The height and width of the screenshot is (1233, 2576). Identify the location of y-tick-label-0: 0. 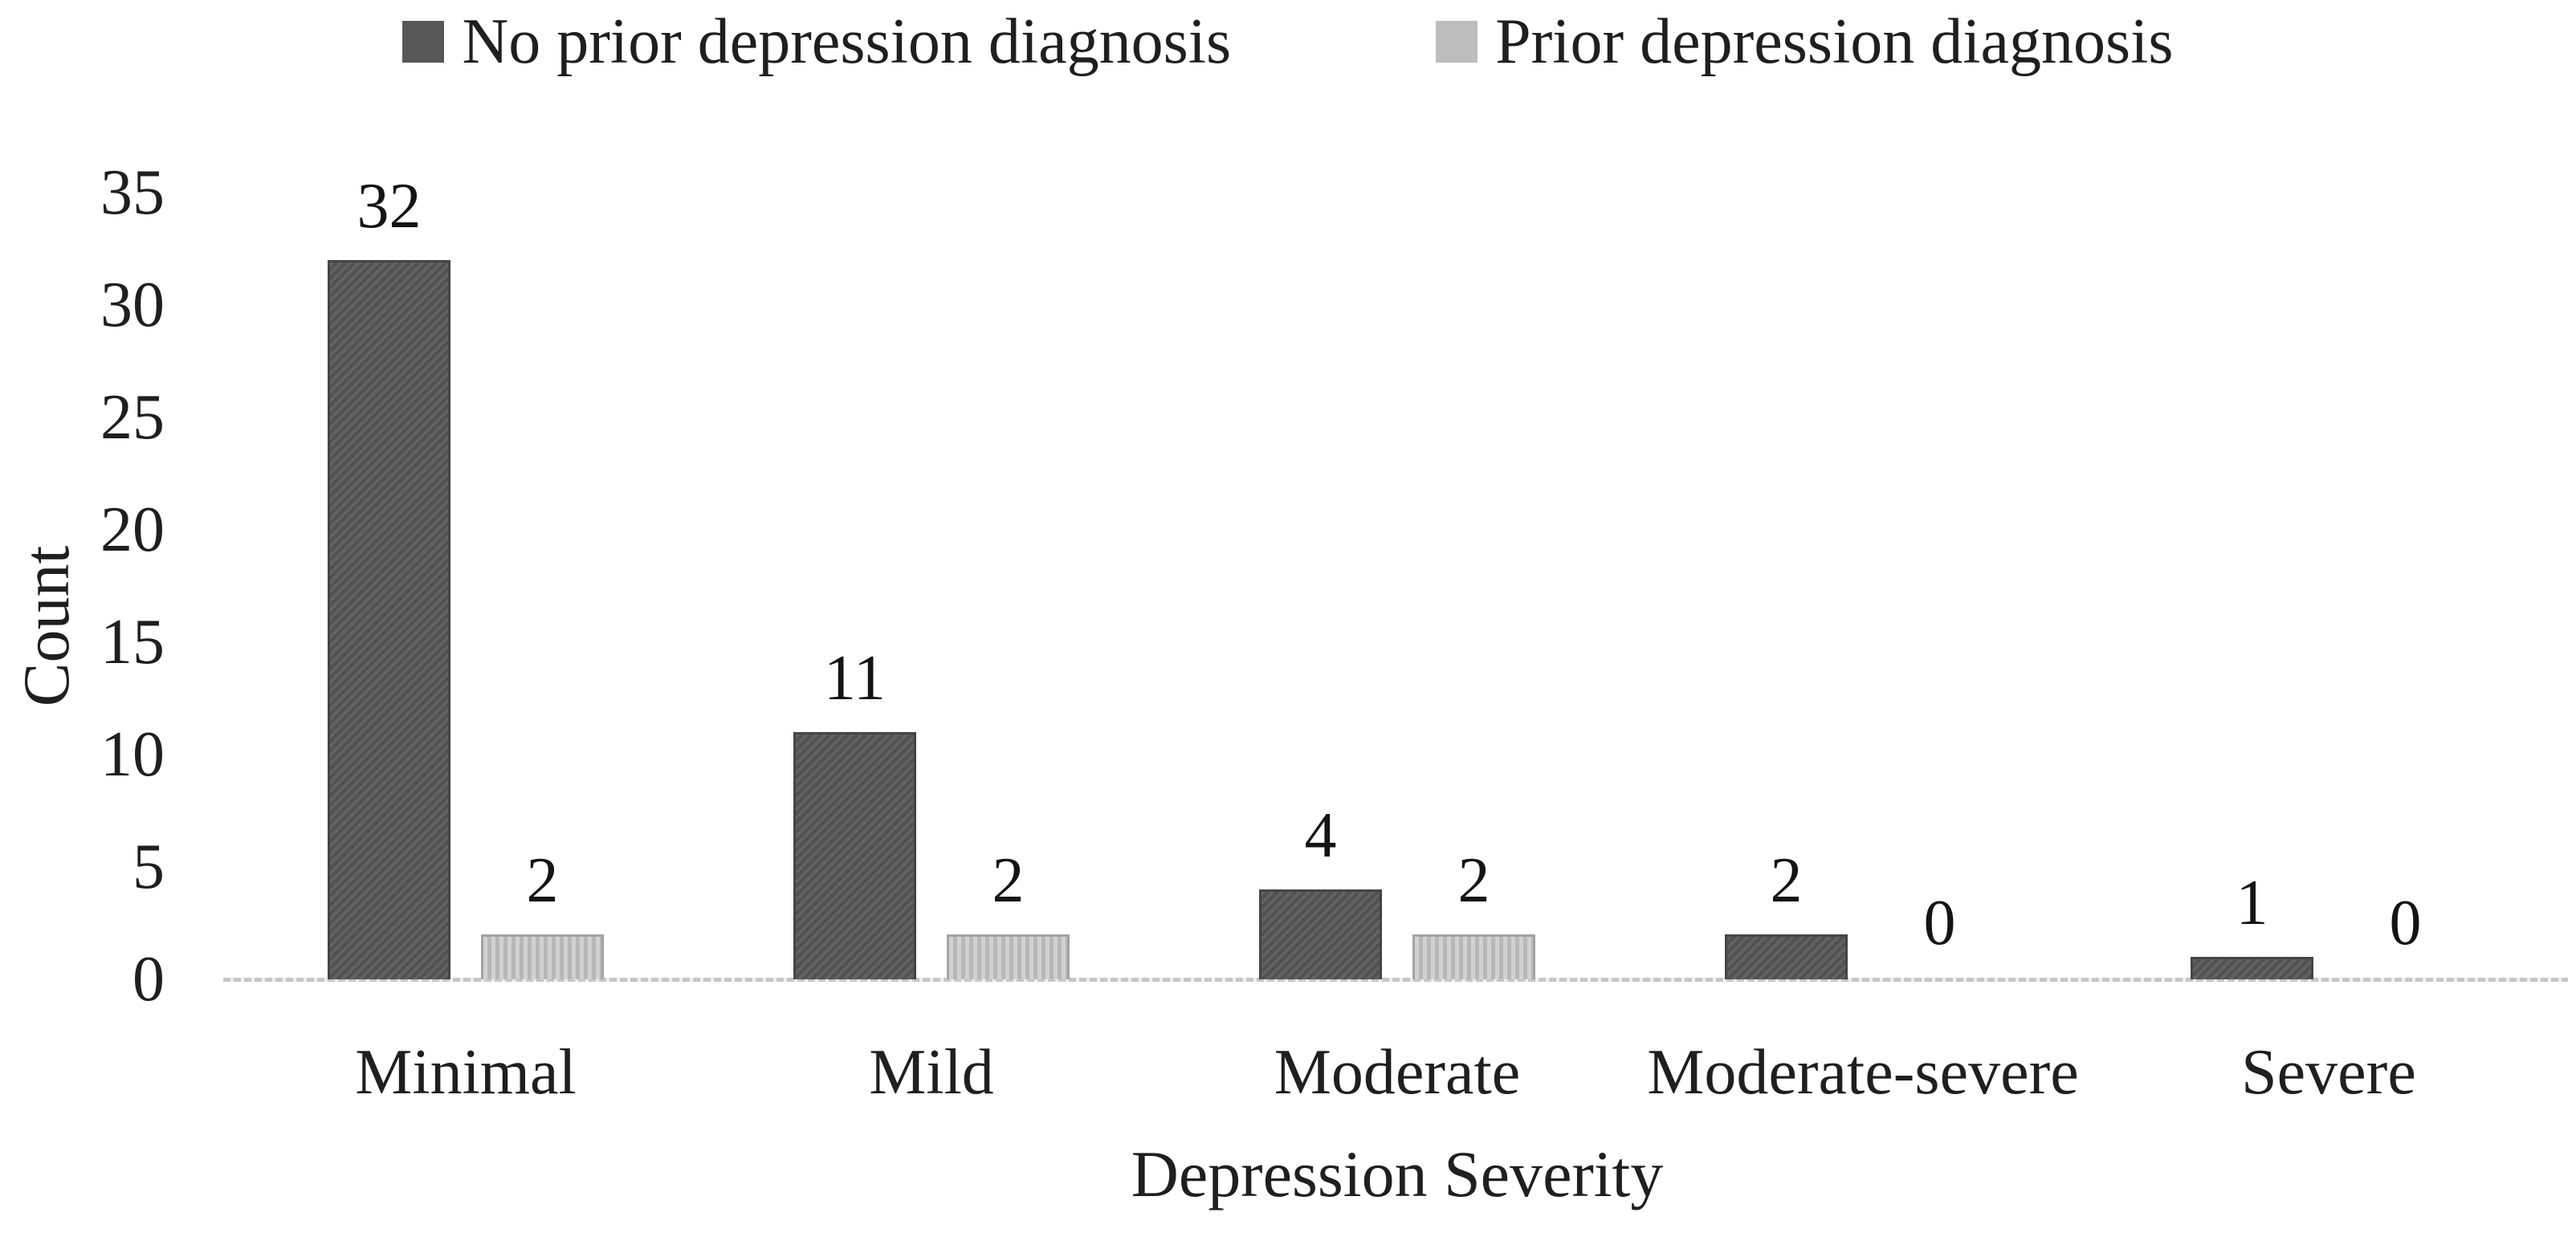
(148, 980).